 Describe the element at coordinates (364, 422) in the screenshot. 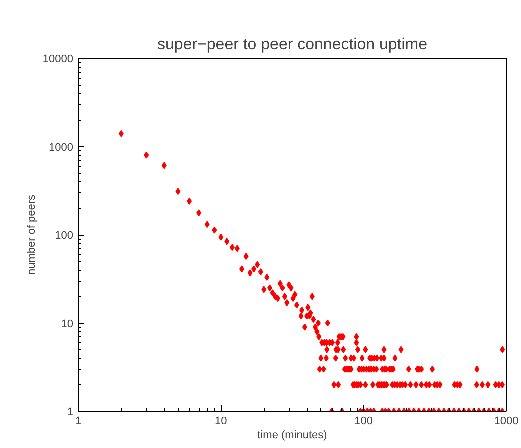

I see `x-tick-label: 100` at that location.